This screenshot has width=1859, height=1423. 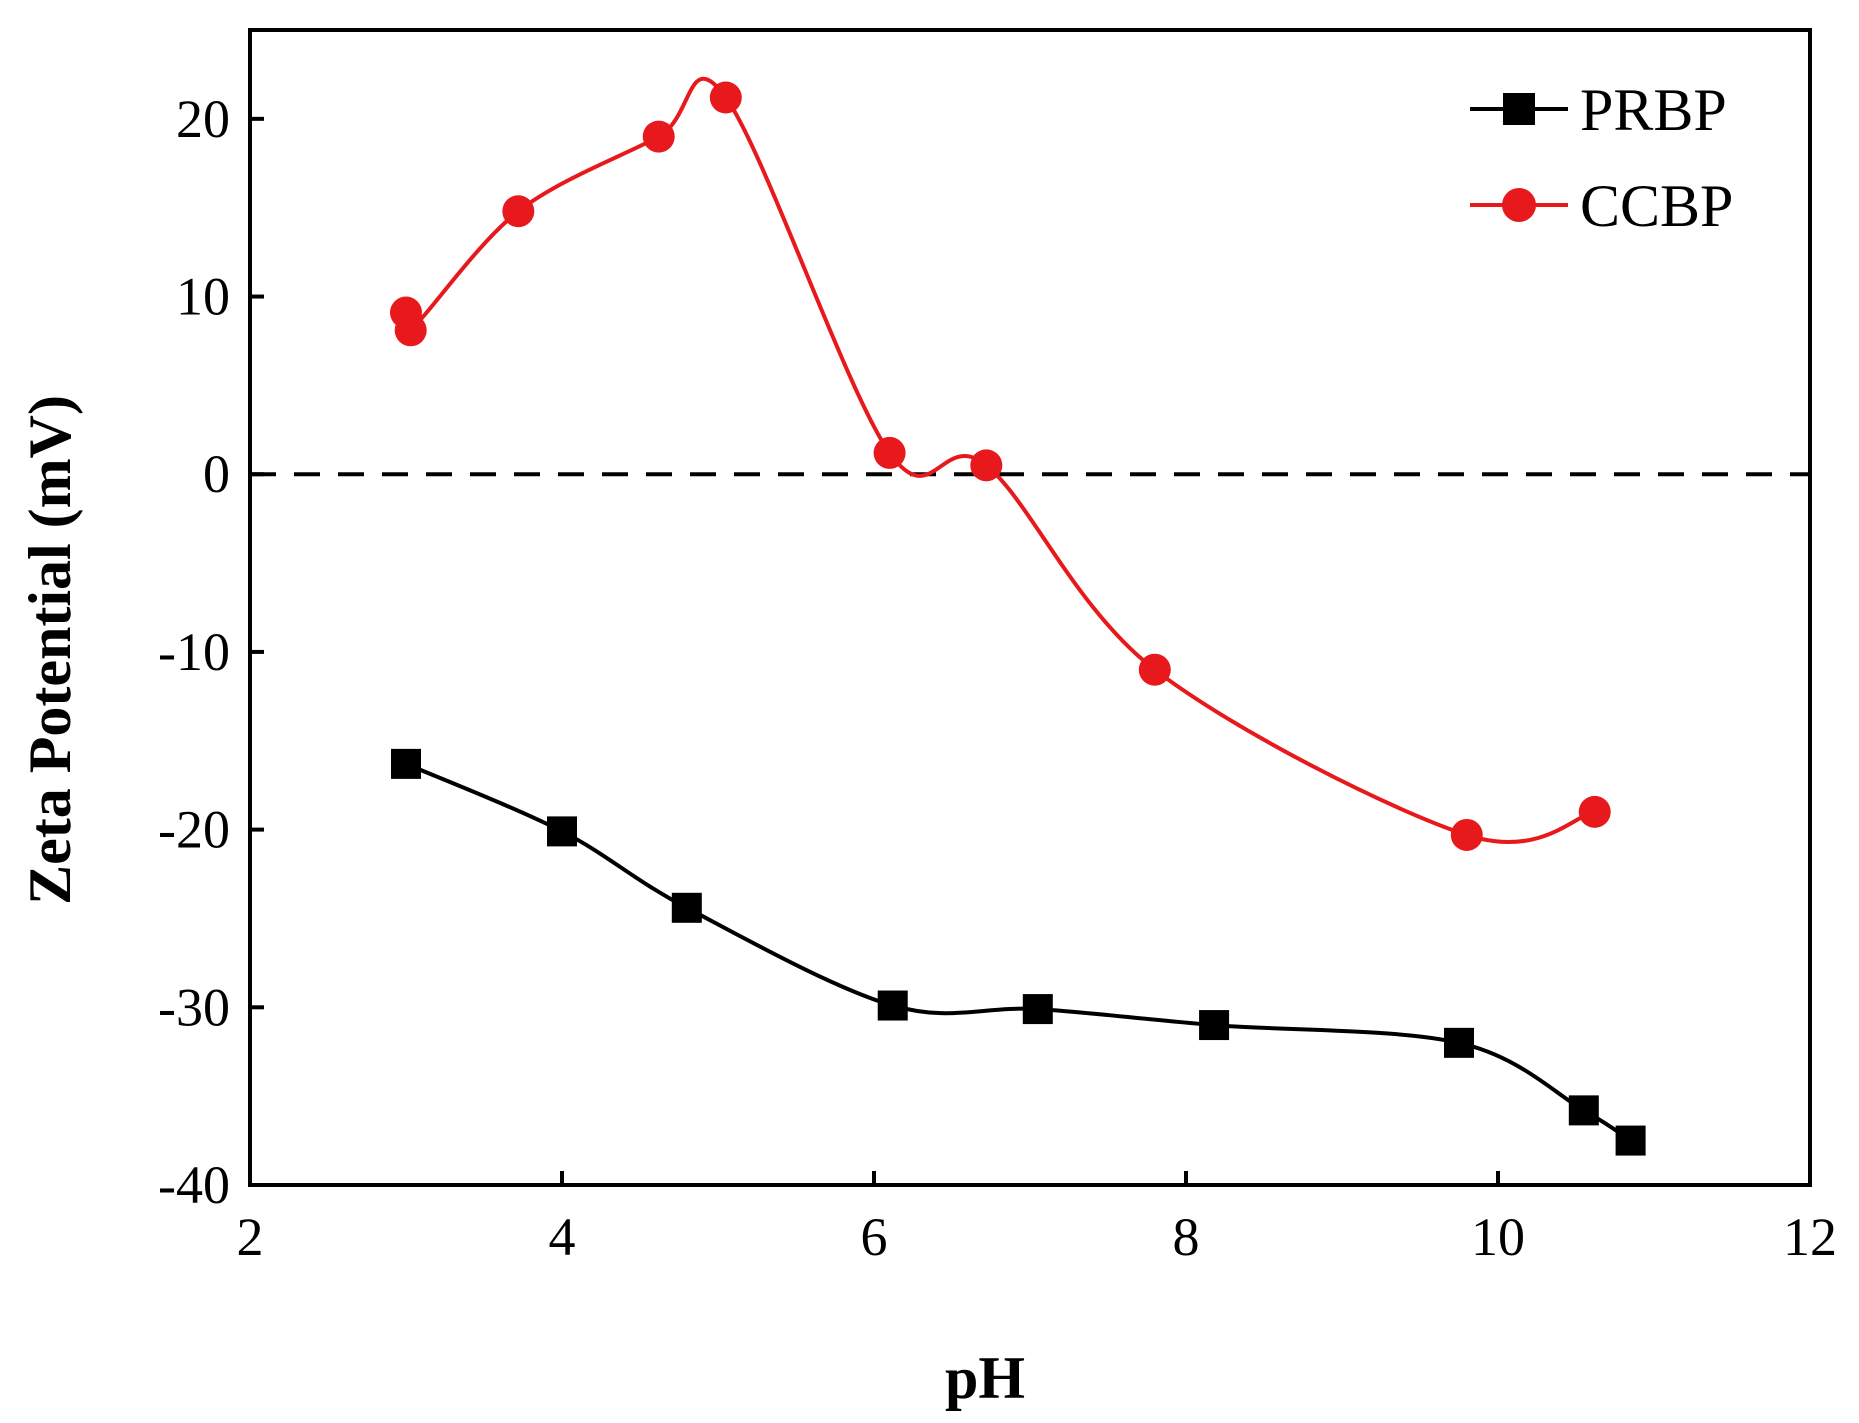 I want to click on x-tick-label: 12, so click(x=1810, y=1237).